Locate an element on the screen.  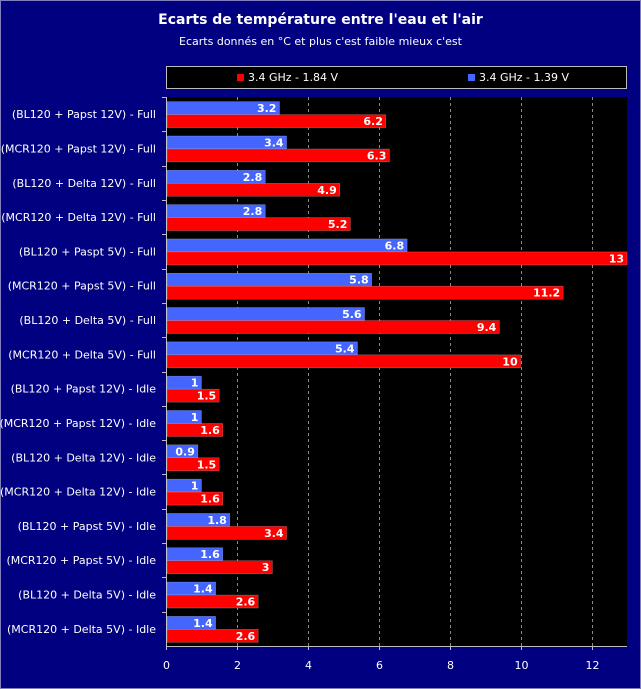
legend: 3.4 GHz - 1.84 V 3.4 GHz - 1.39 V is located at coordinates (396, 77).